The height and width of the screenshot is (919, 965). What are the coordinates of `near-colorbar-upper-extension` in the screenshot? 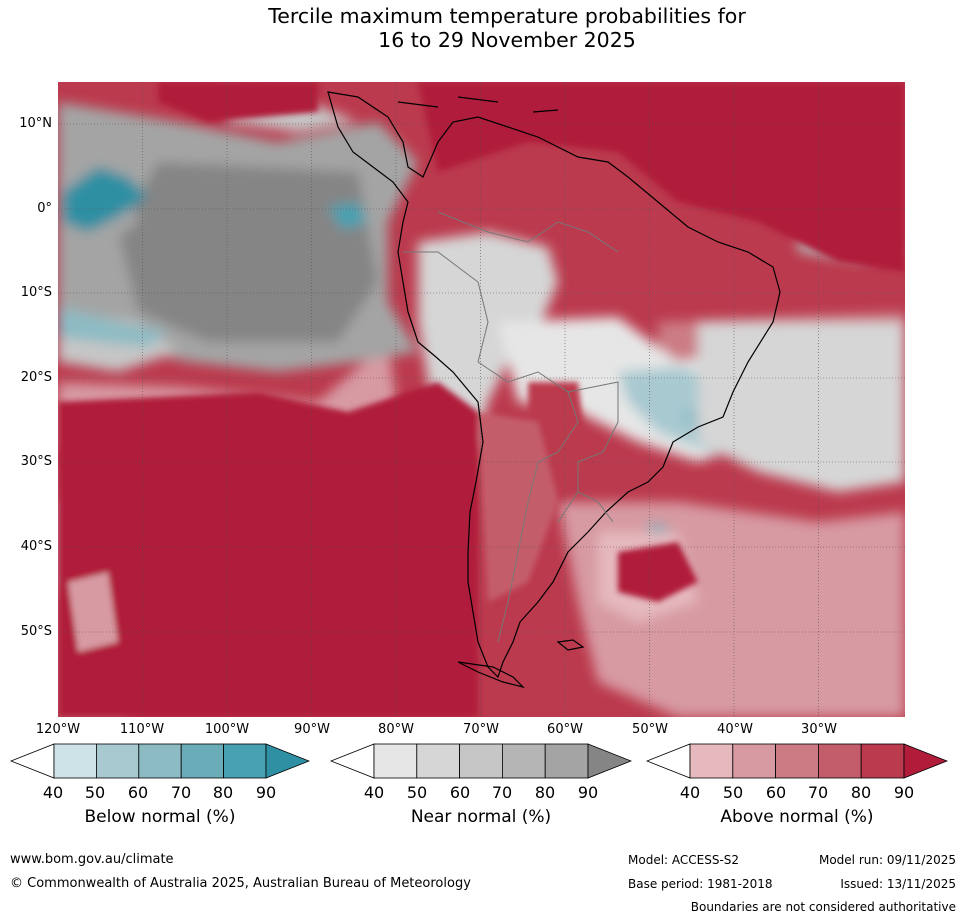 It's located at (609, 761).